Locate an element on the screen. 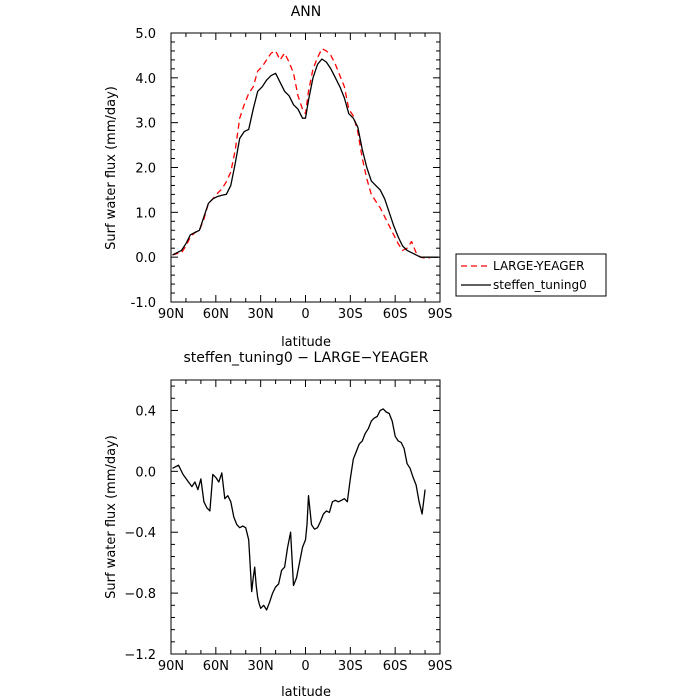 Image resolution: width=700 pixels, height=700 pixels. top-x-tick-label: 0 is located at coordinates (305, 314).